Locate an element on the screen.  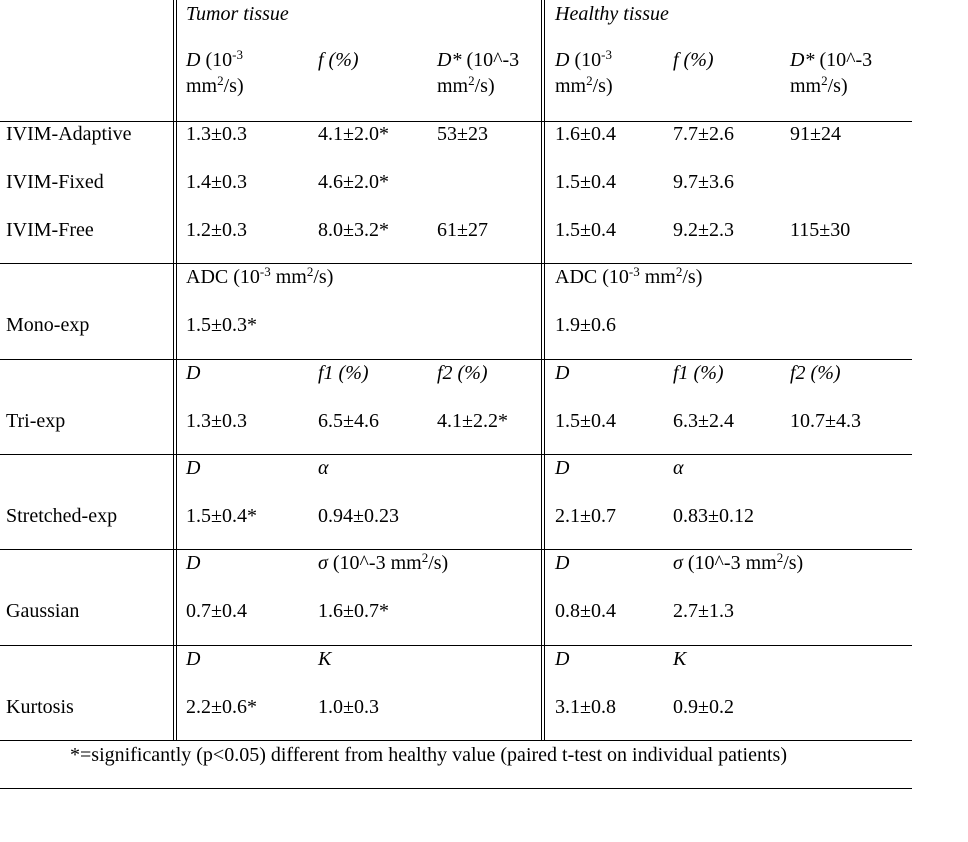
data-cell: 10.7±4.3 is located at coordinates (825, 421).